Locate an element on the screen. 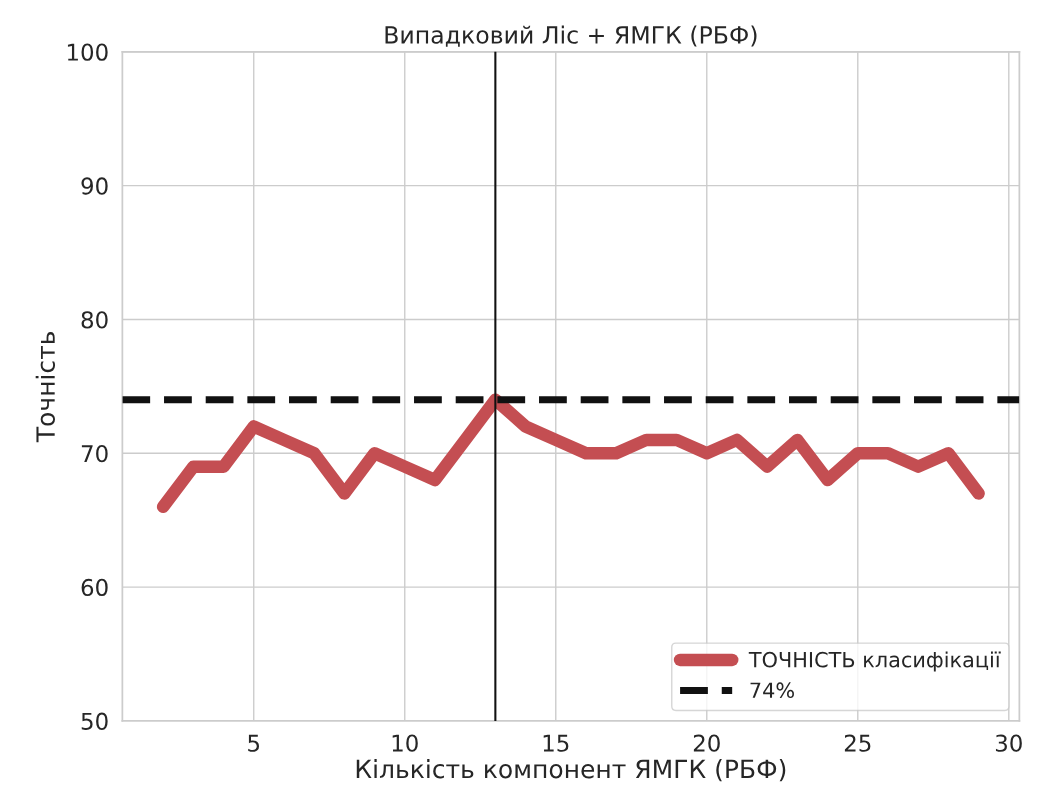 The image size is (1037, 810). legend-label: 74% is located at coordinates (772, 690).